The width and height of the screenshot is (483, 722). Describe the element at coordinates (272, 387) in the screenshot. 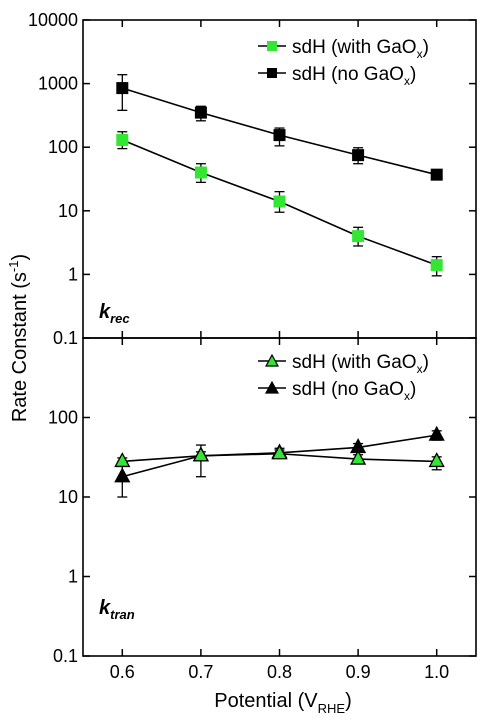

I see `legend-marker-bottom-no-gaox` at that location.